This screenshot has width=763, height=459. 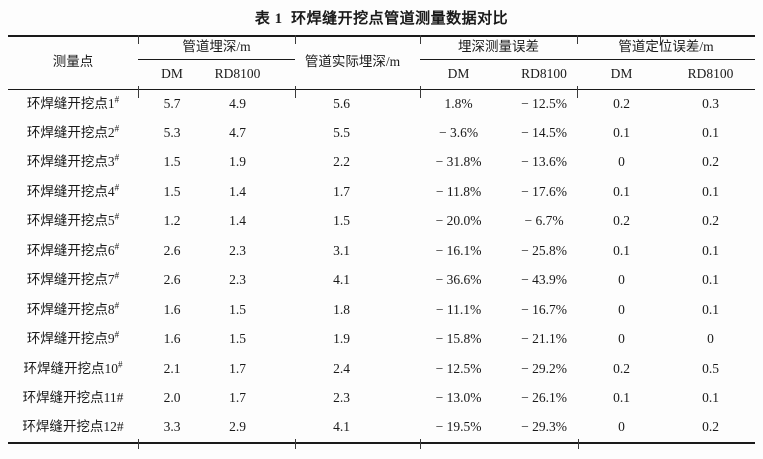 What do you see at coordinates (381, 104) in the screenshot?
I see `table-row: 环焊缝开挖点1# 5.7 4.9 5.6 1.8% − 12.5% 0.2 0.3` at bounding box center [381, 104].